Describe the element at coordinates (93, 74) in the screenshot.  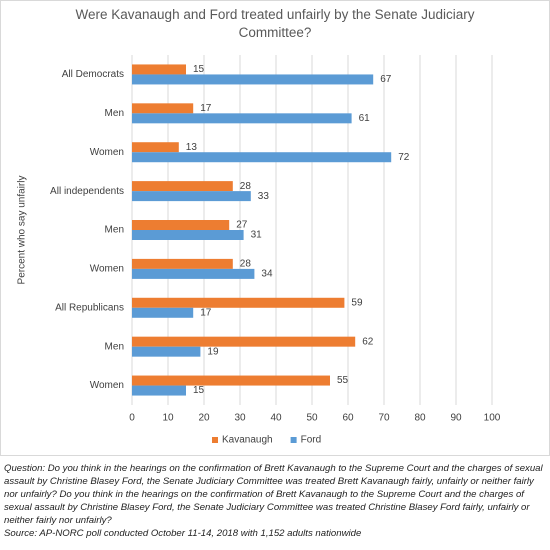
I see `y-tick-label: All Democrats` at that location.